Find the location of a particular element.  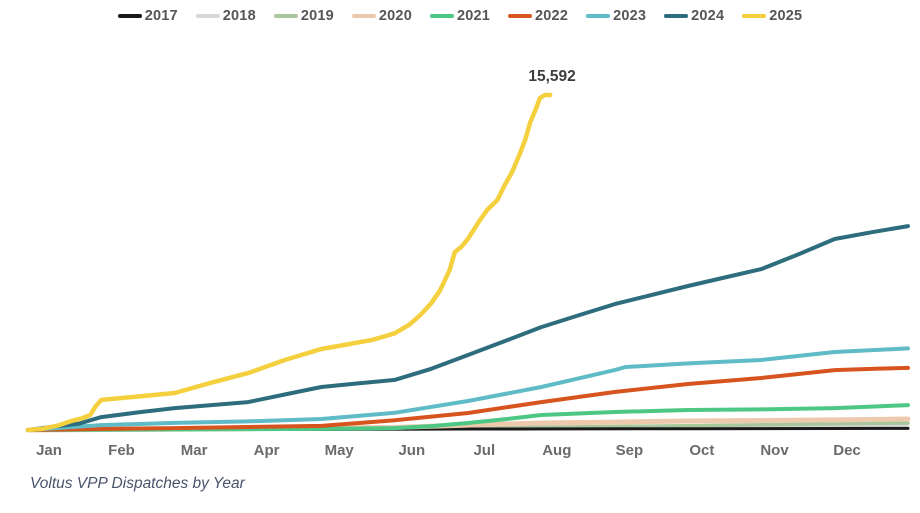

legend-item-2022: 2022 is located at coordinates (538, 16).